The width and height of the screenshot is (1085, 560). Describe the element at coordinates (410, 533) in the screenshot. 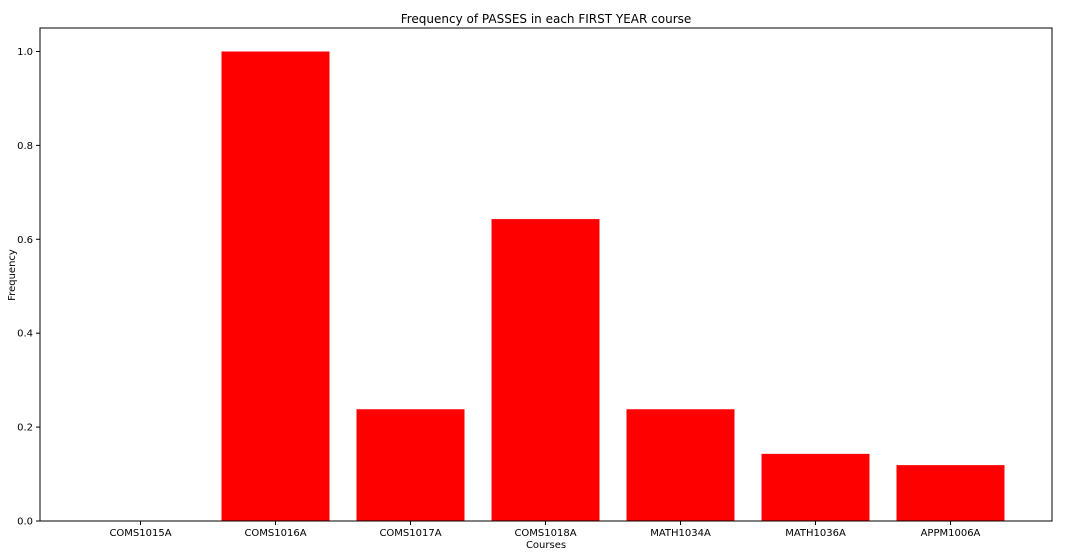

I see `x-tick-label: COMS1017A` at that location.